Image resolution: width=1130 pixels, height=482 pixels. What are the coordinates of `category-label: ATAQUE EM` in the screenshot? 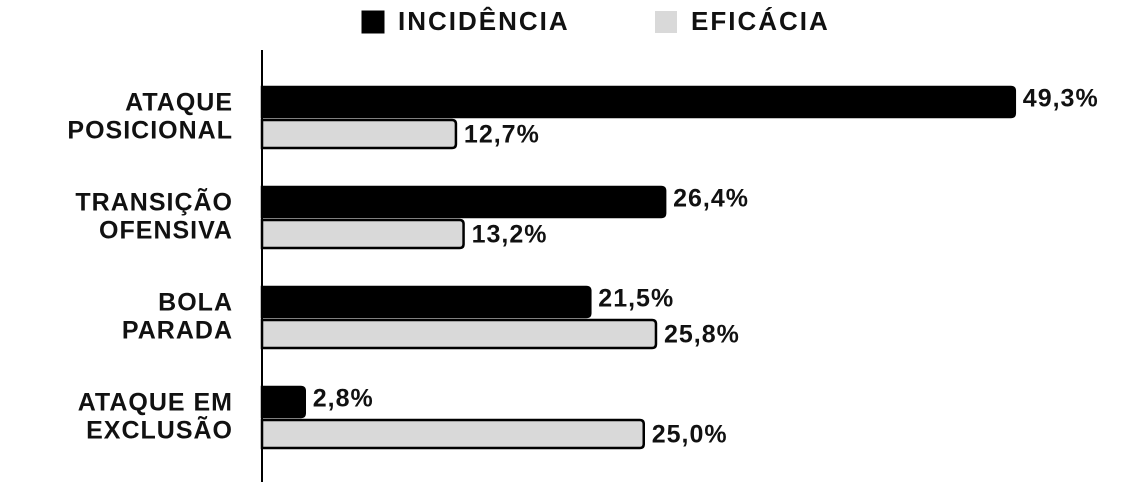 It's located at (155, 403).